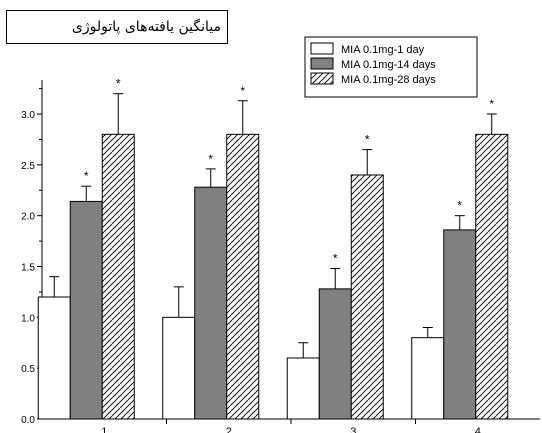 The image size is (542, 433). I want to click on legend-box, so click(391, 67).